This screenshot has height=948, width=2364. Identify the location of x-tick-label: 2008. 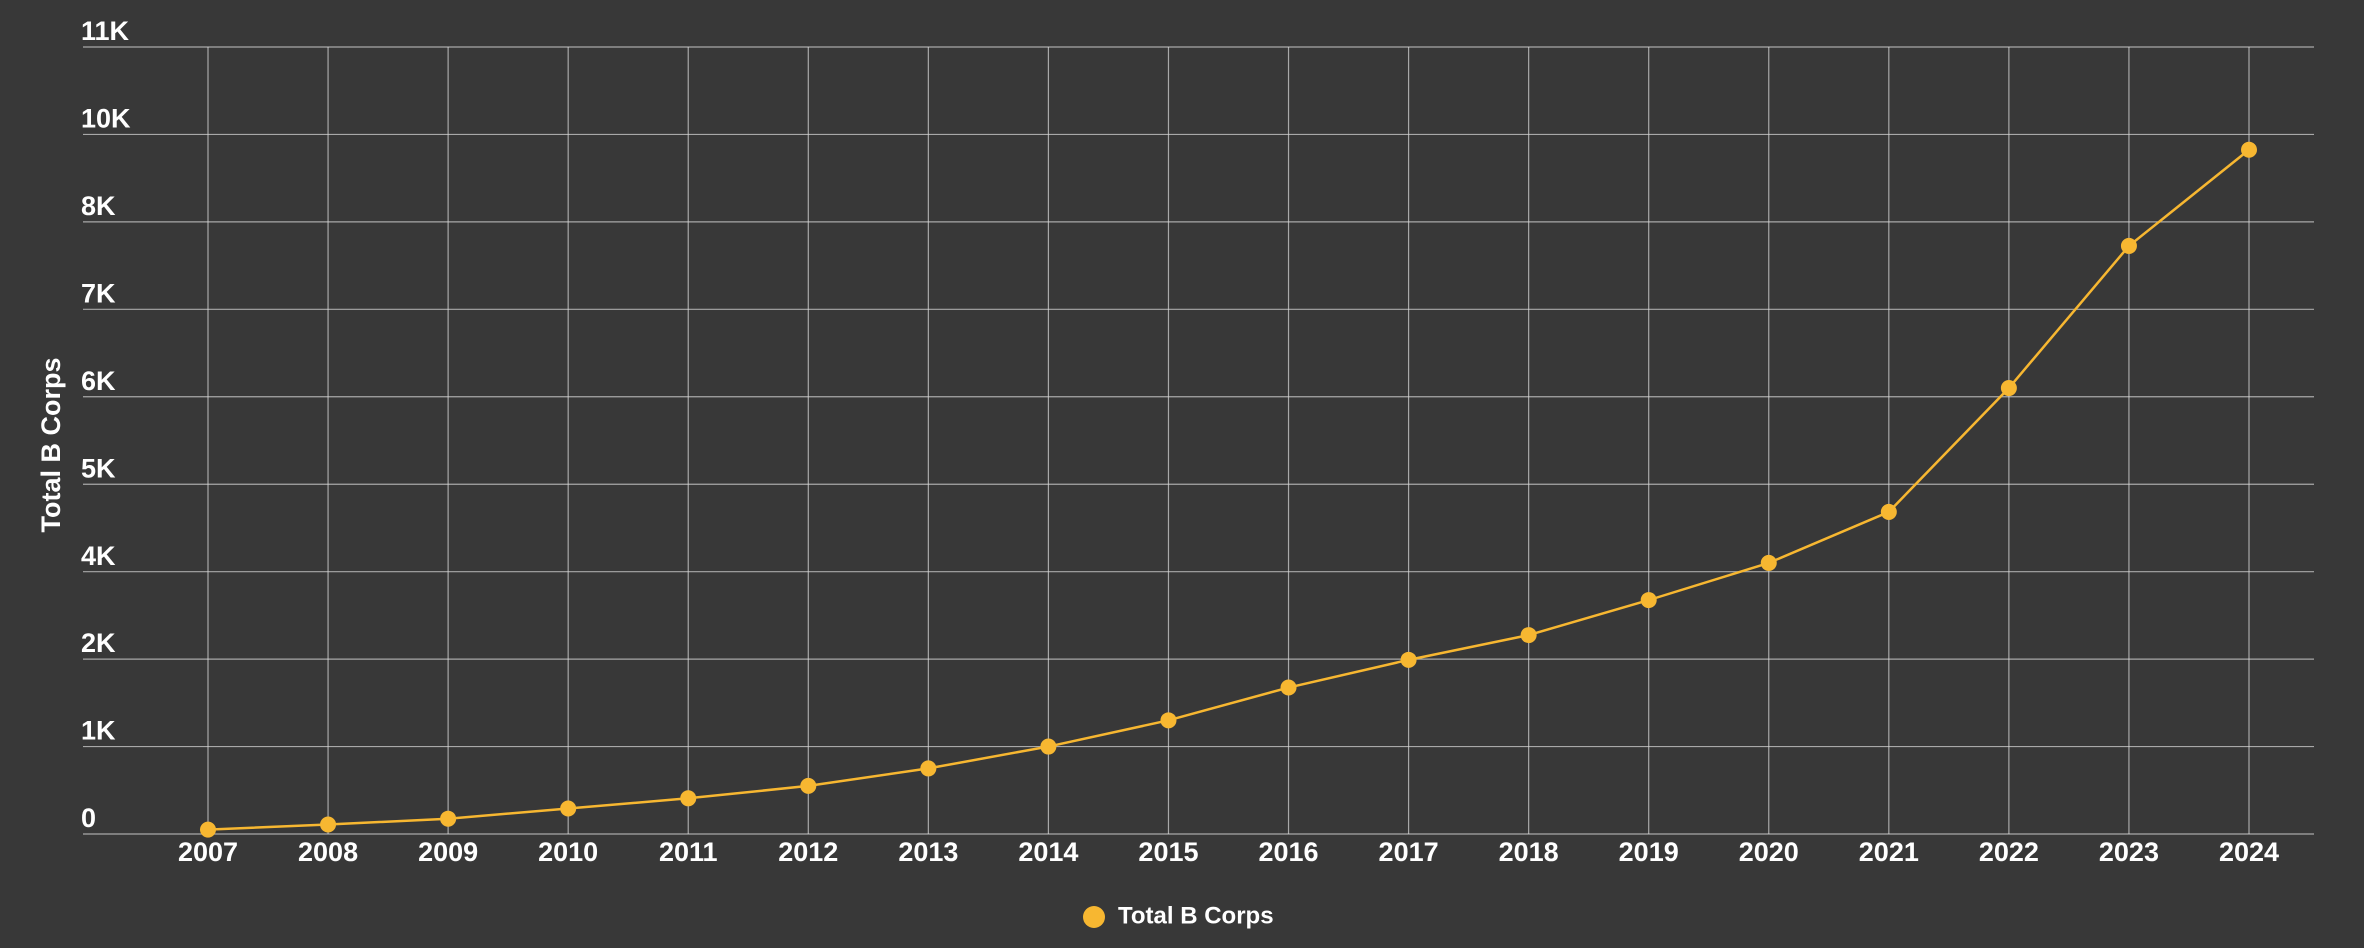
(328, 852).